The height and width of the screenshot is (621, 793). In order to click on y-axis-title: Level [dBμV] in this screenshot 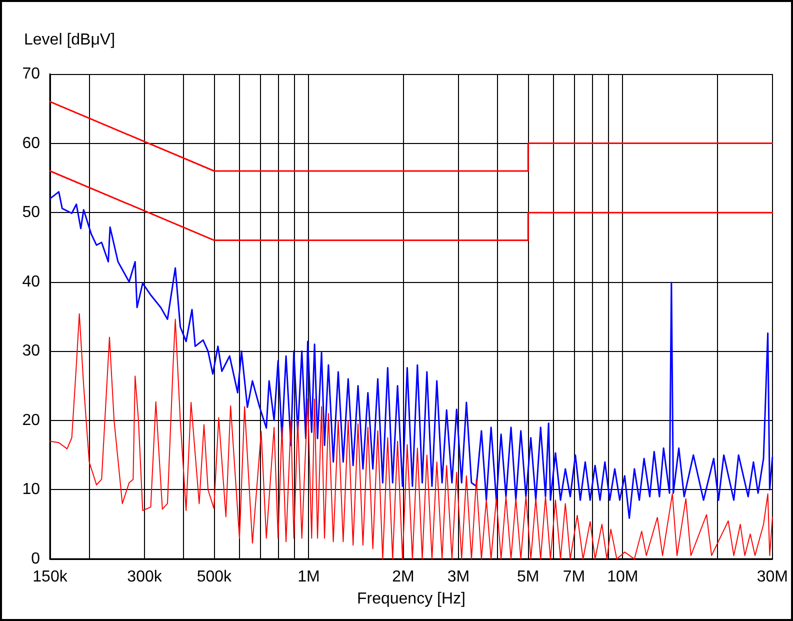, I will do `click(70, 40)`.